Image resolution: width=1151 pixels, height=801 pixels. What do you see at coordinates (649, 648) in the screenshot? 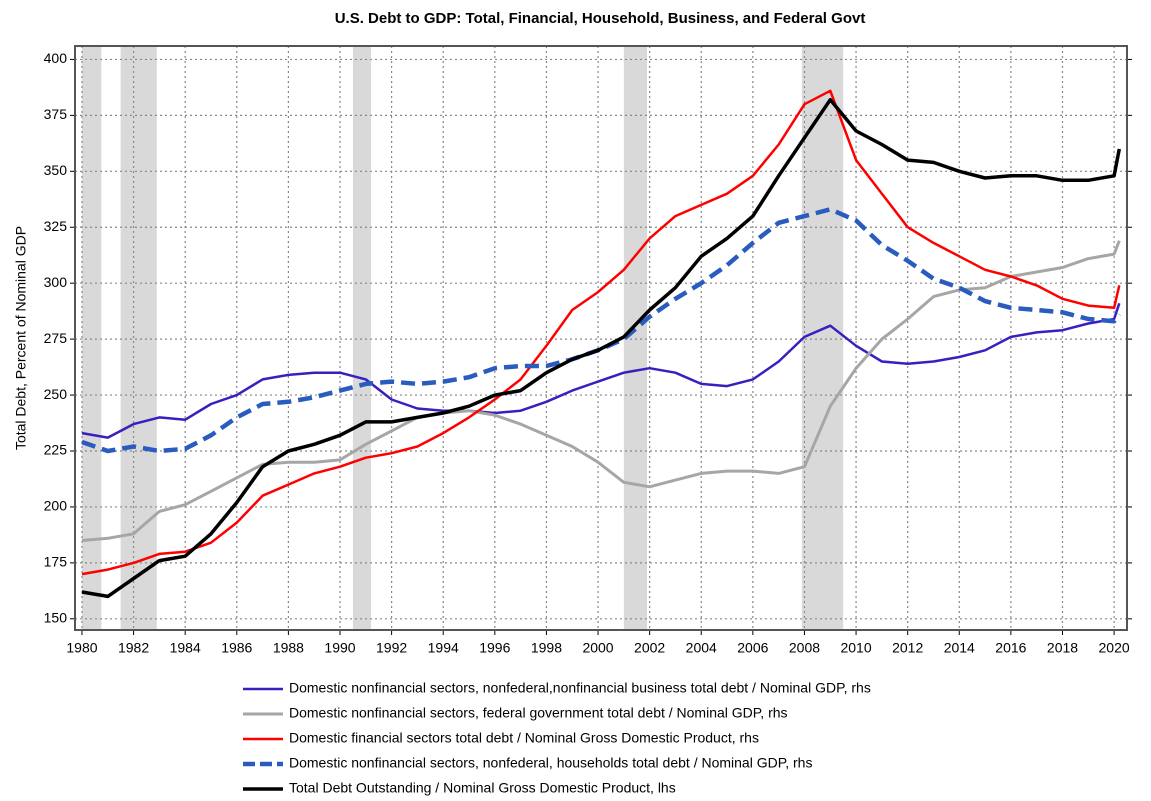
I see `x-tick-label: 2002` at bounding box center [649, 648].